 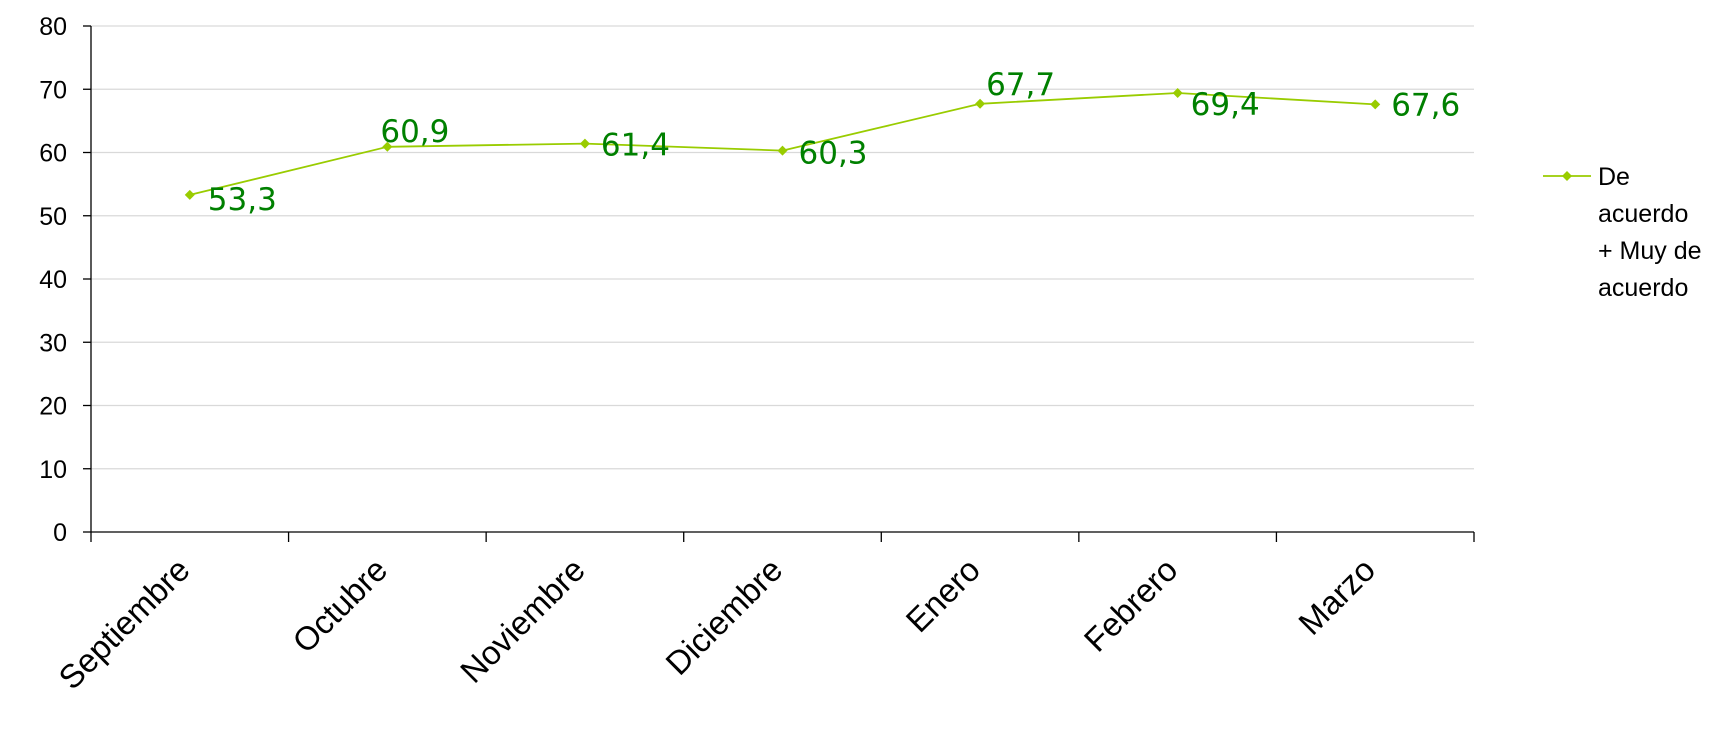 What do you see at coordinates (943, 595) in the screenshot?
I see `x-tick-label: Enero` at bounding box center [943, 595].